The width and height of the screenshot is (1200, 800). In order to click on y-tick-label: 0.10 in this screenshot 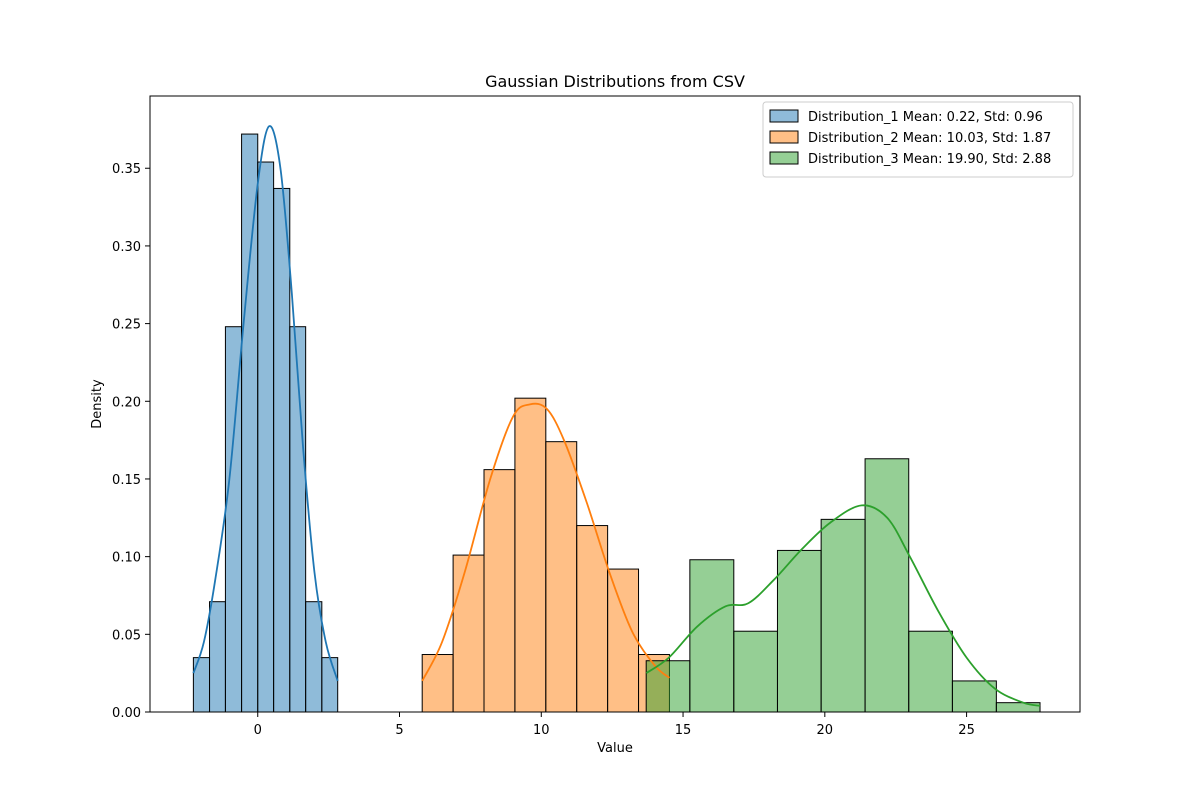, I will do `click(126, 558)`.